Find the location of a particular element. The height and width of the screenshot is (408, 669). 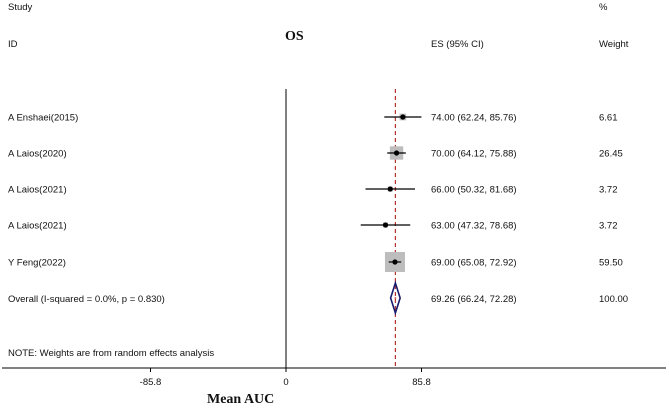

study-weight-text: 59.50 is located at coordinates (611, 263).